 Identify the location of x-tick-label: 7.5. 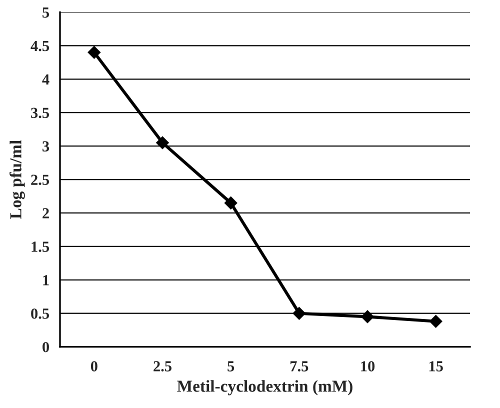
(299, 366).